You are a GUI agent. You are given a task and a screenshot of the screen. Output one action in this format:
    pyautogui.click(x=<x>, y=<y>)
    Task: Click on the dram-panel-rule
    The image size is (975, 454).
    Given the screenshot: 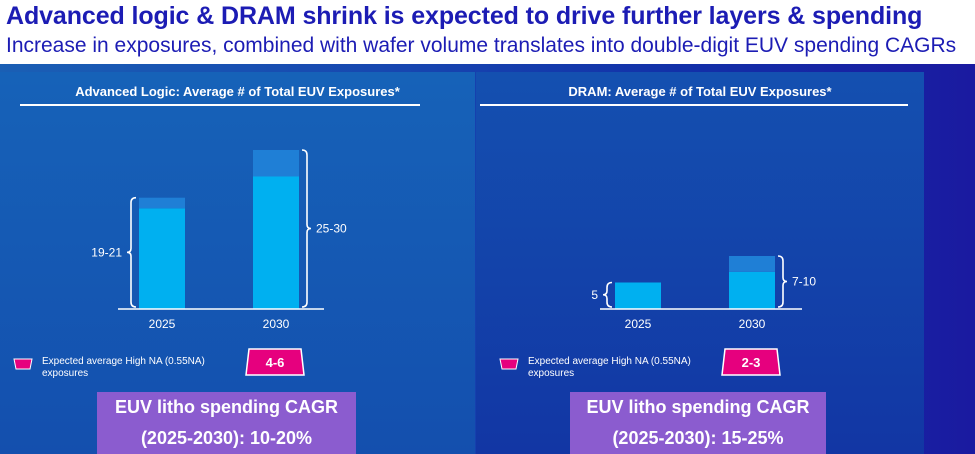 What is the action you would take?
    pyautogui.click(x=694, y=105)
    